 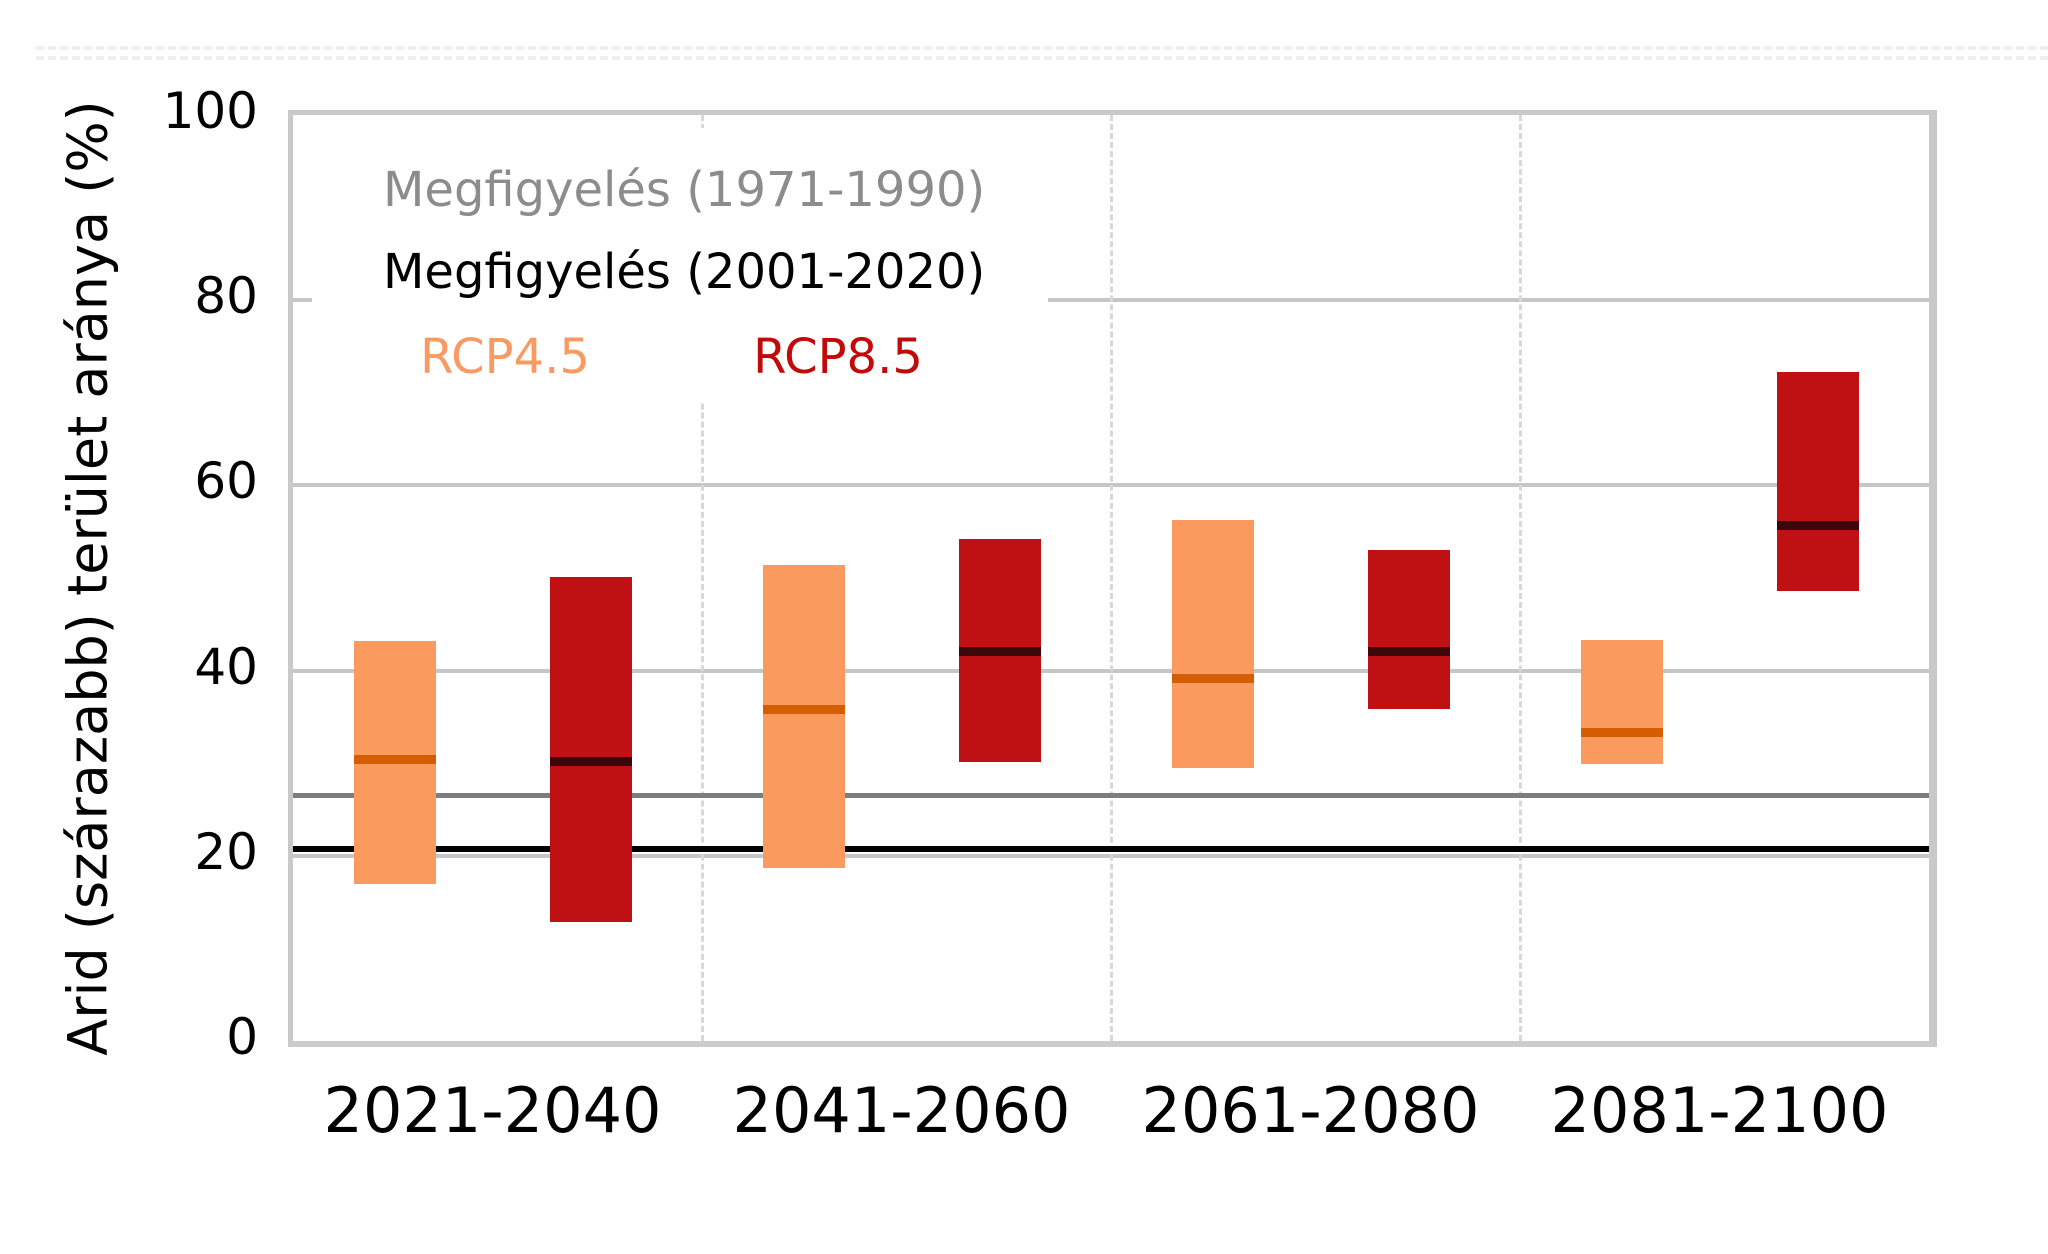 I want to click on y-tick-label-40: 40, so click(x=226, y=666).